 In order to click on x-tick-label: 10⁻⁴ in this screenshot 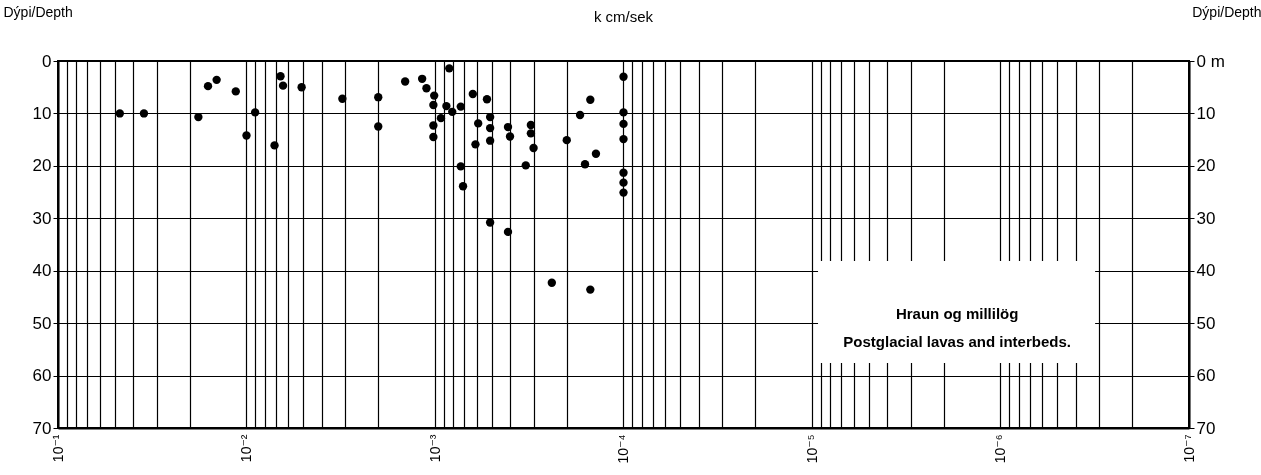, I will do `click(623, 449)`.